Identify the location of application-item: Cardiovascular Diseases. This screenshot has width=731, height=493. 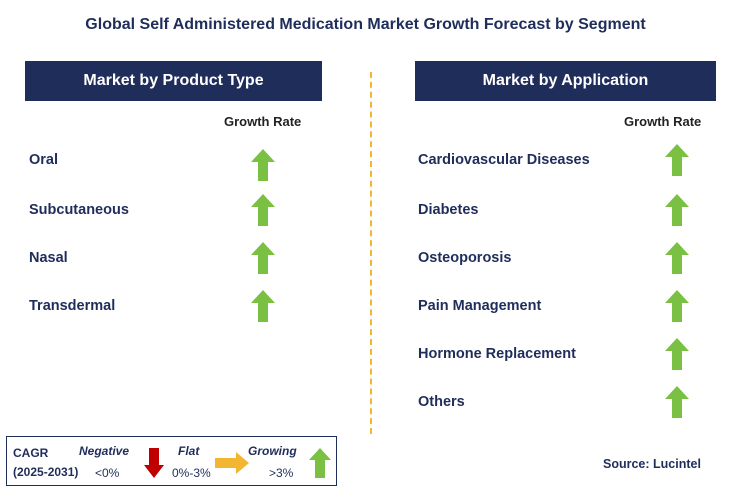
(504, 160).